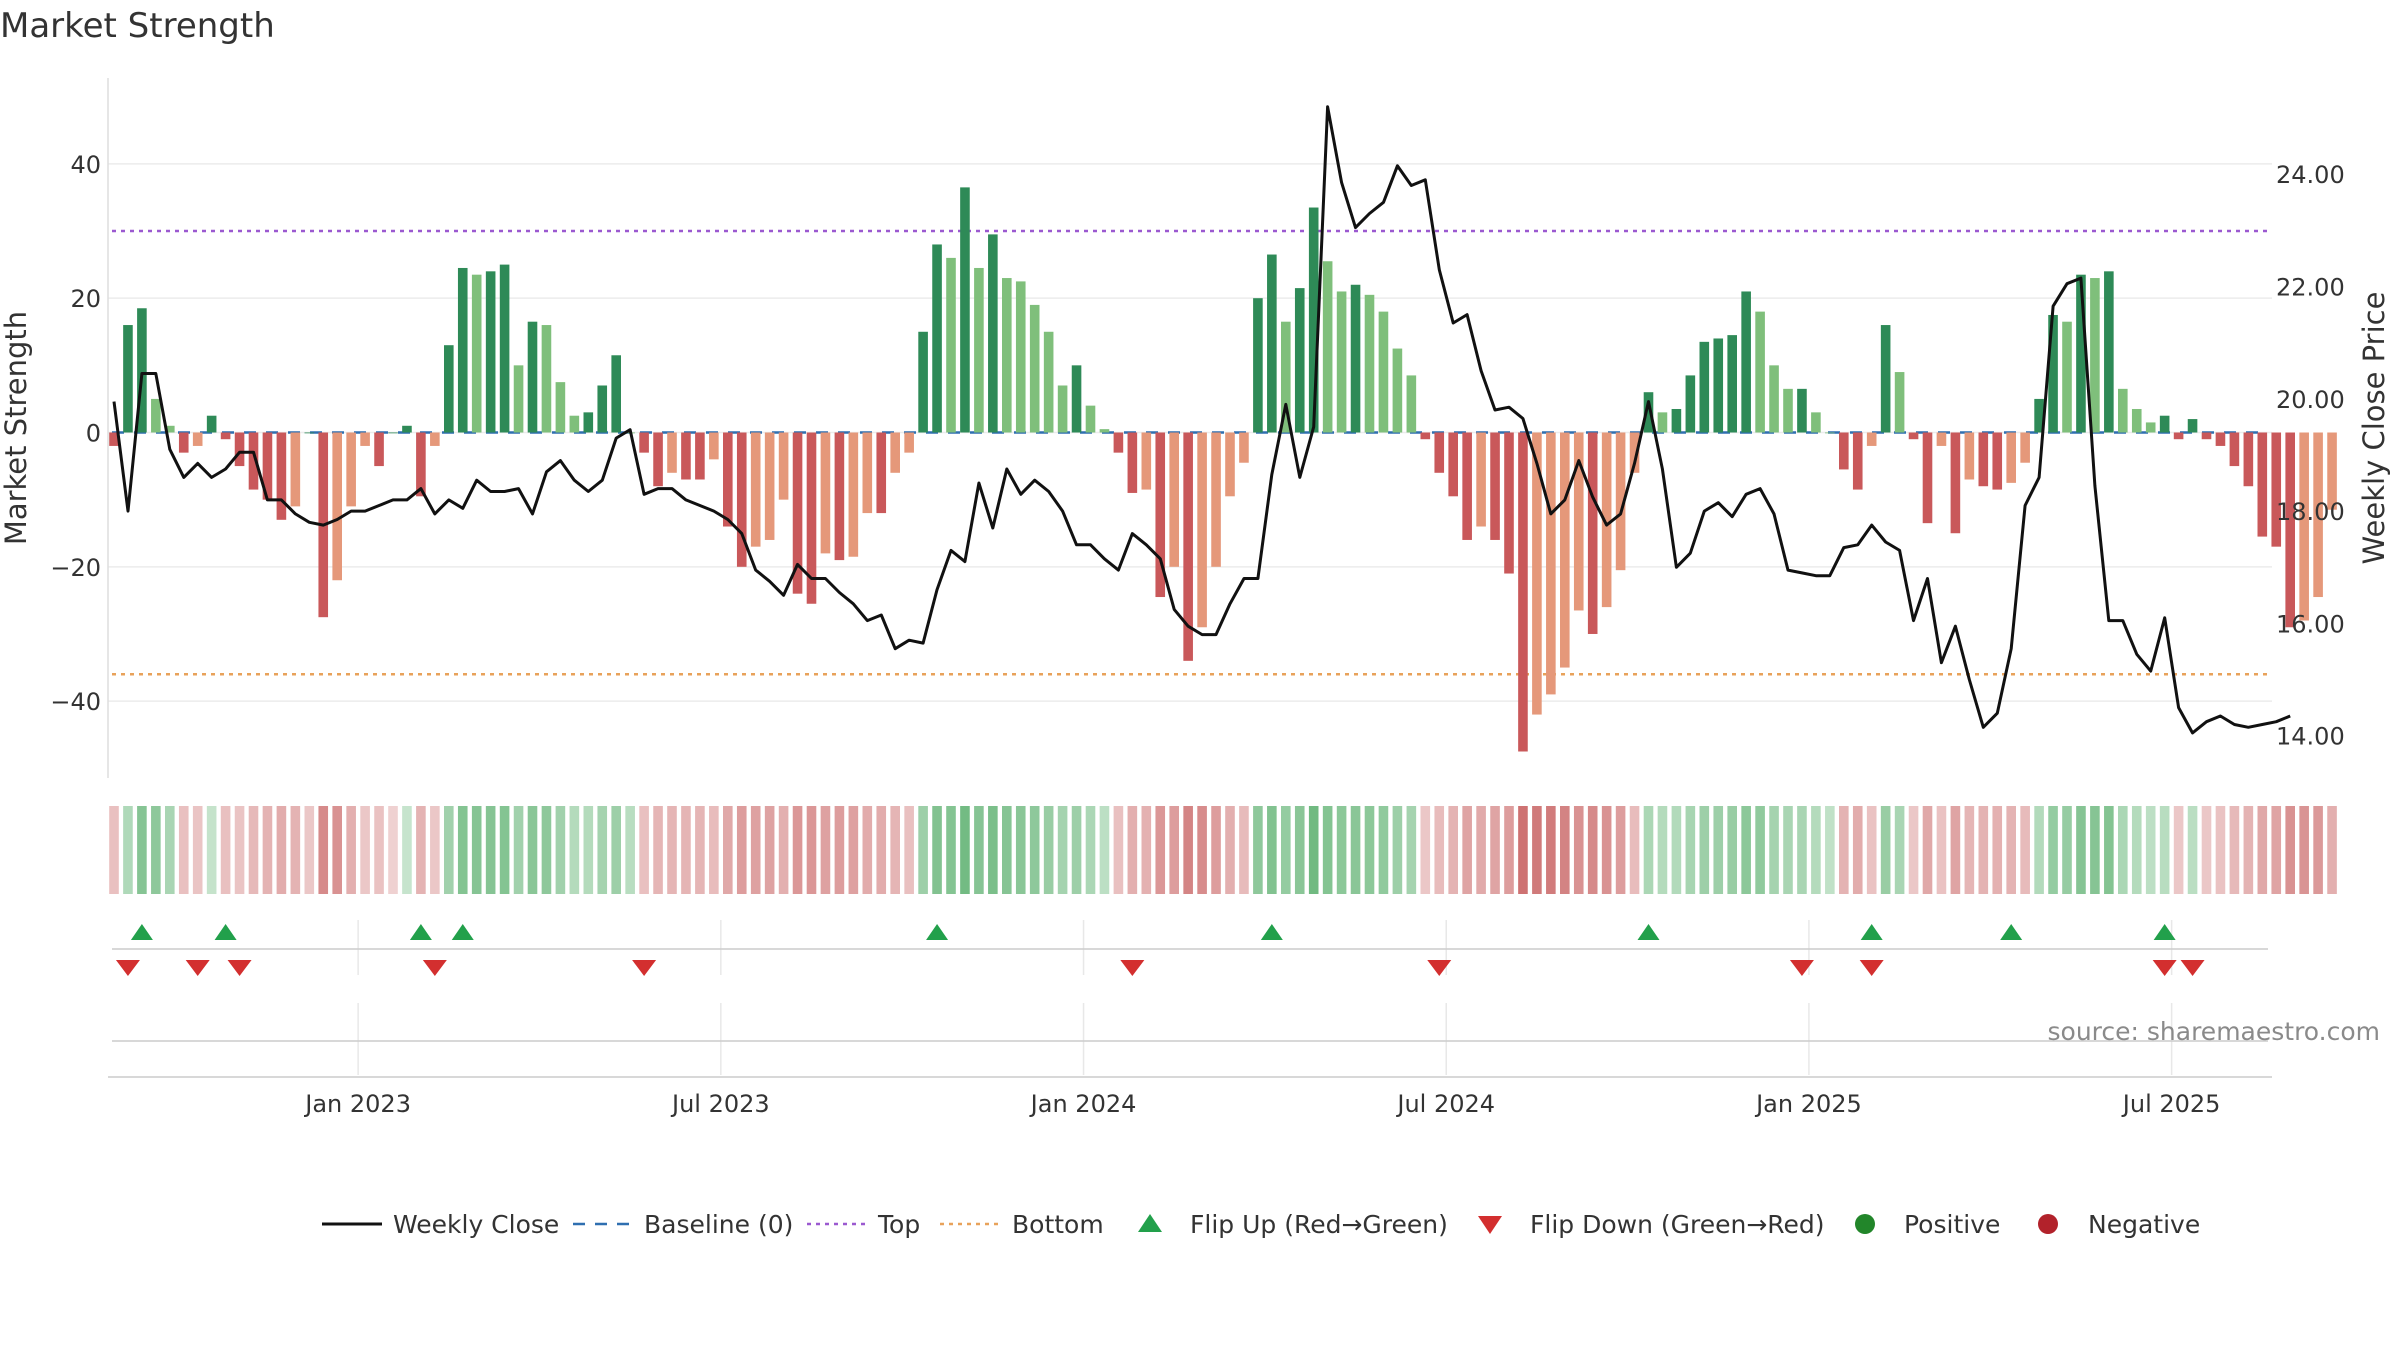  I want to click on y2-tick-label: 20.00, so click(2310, 400).